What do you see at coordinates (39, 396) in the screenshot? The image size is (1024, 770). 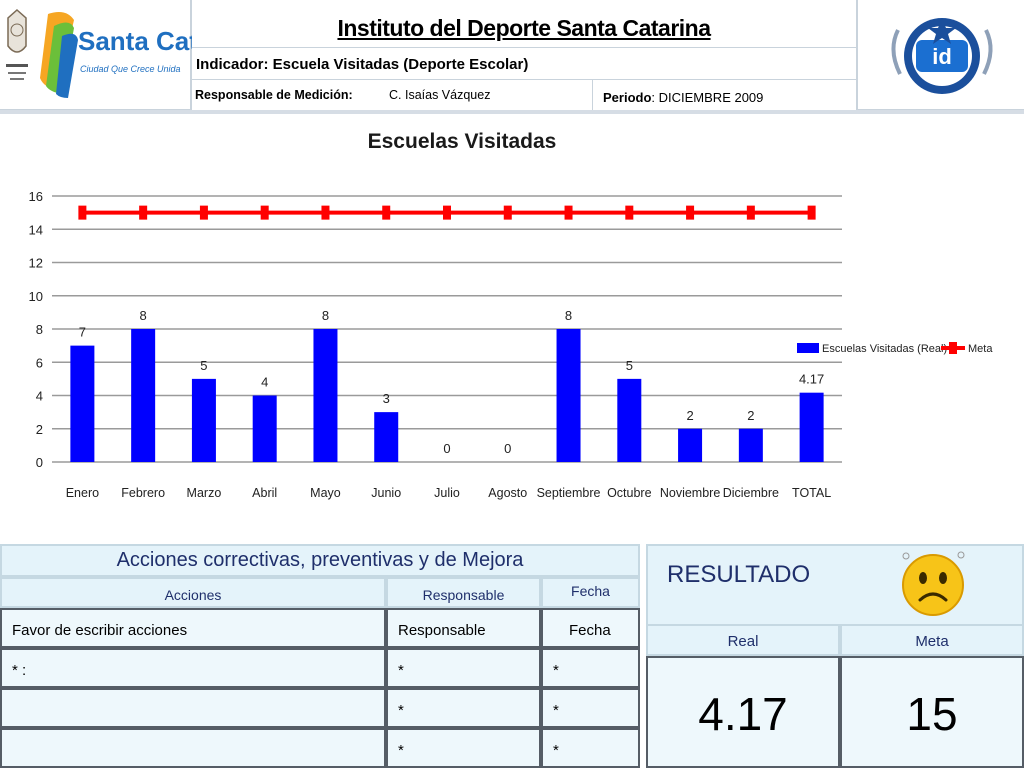 I see `y-tick-label: 4` at bounding box center [39, 396].